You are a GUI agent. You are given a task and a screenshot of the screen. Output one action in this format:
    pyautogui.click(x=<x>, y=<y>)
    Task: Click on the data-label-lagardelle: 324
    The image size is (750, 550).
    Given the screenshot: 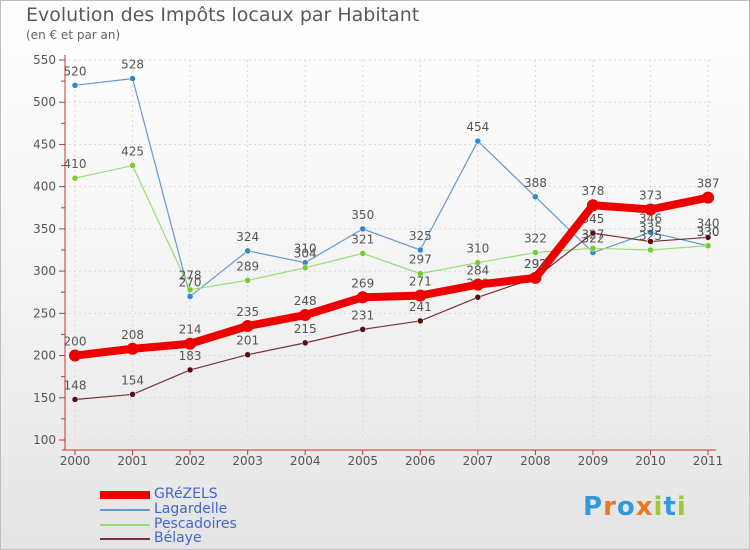 What is the action you would take?
    pyautogui.click(x=247, y=237)
    